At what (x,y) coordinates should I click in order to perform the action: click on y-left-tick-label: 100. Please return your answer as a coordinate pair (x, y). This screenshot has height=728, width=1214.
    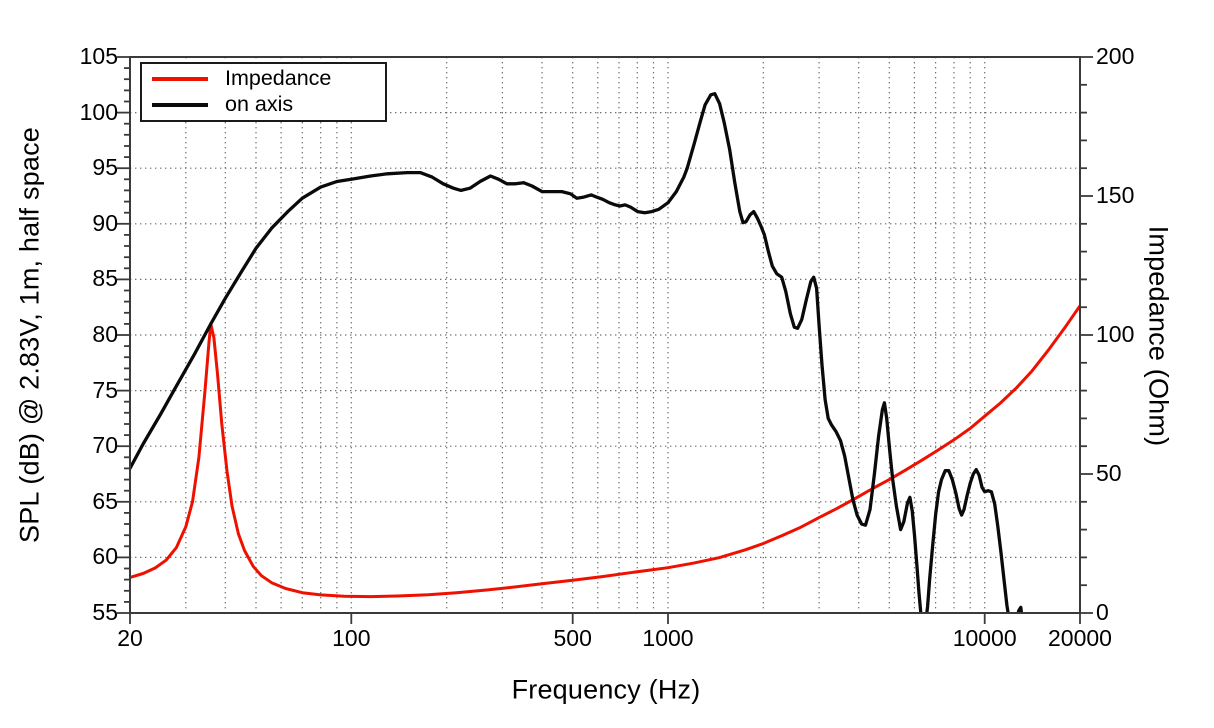
    Looking at the image, I should click on (98, 111).